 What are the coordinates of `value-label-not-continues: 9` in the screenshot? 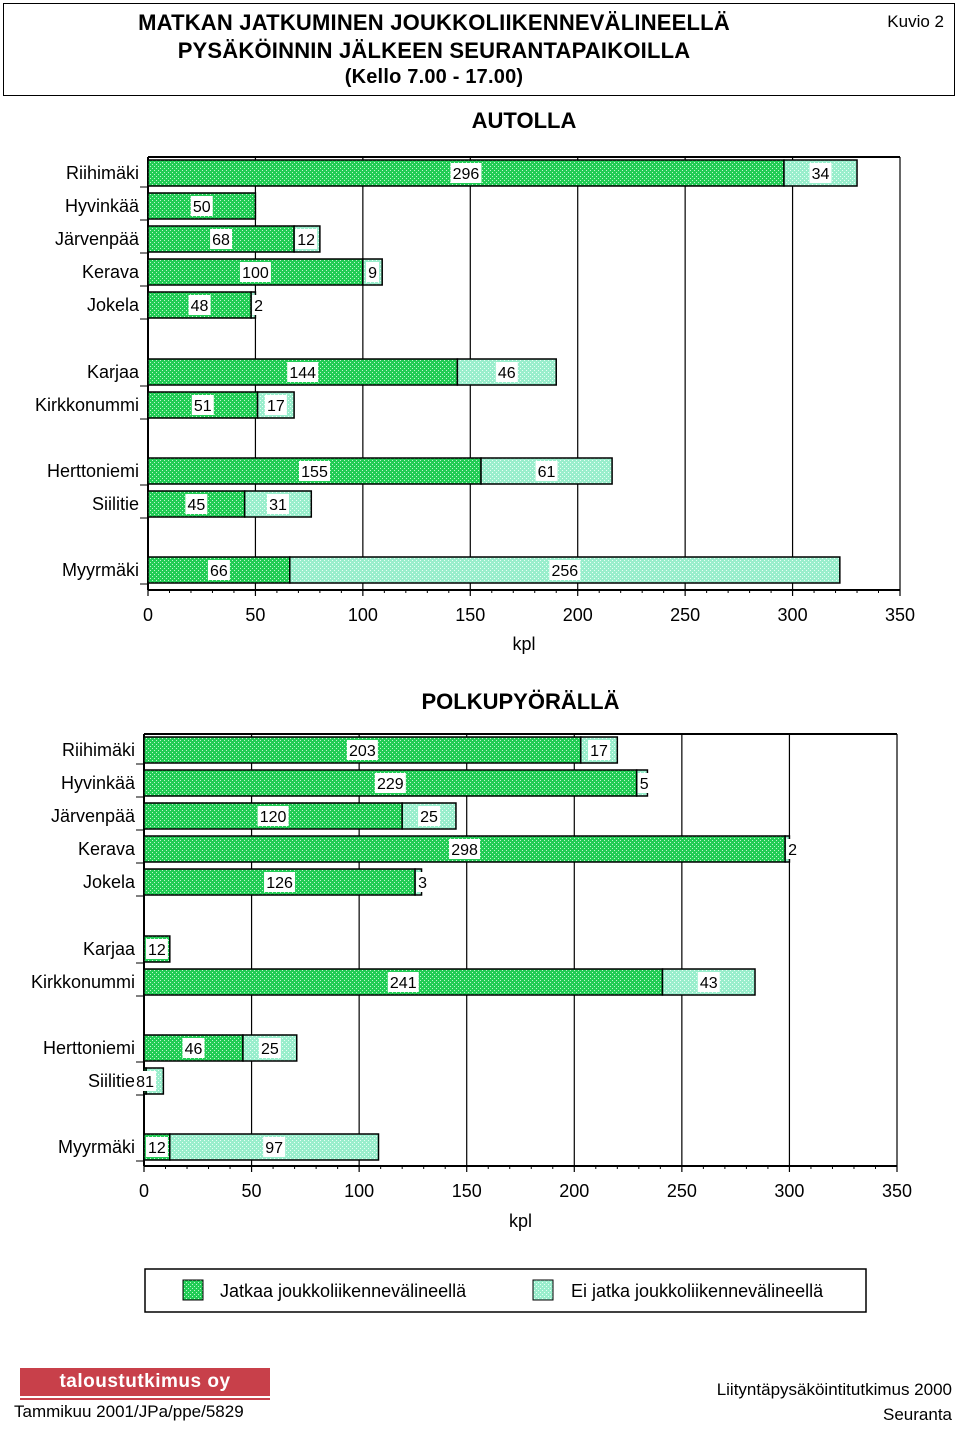 It's located at (372, 273).